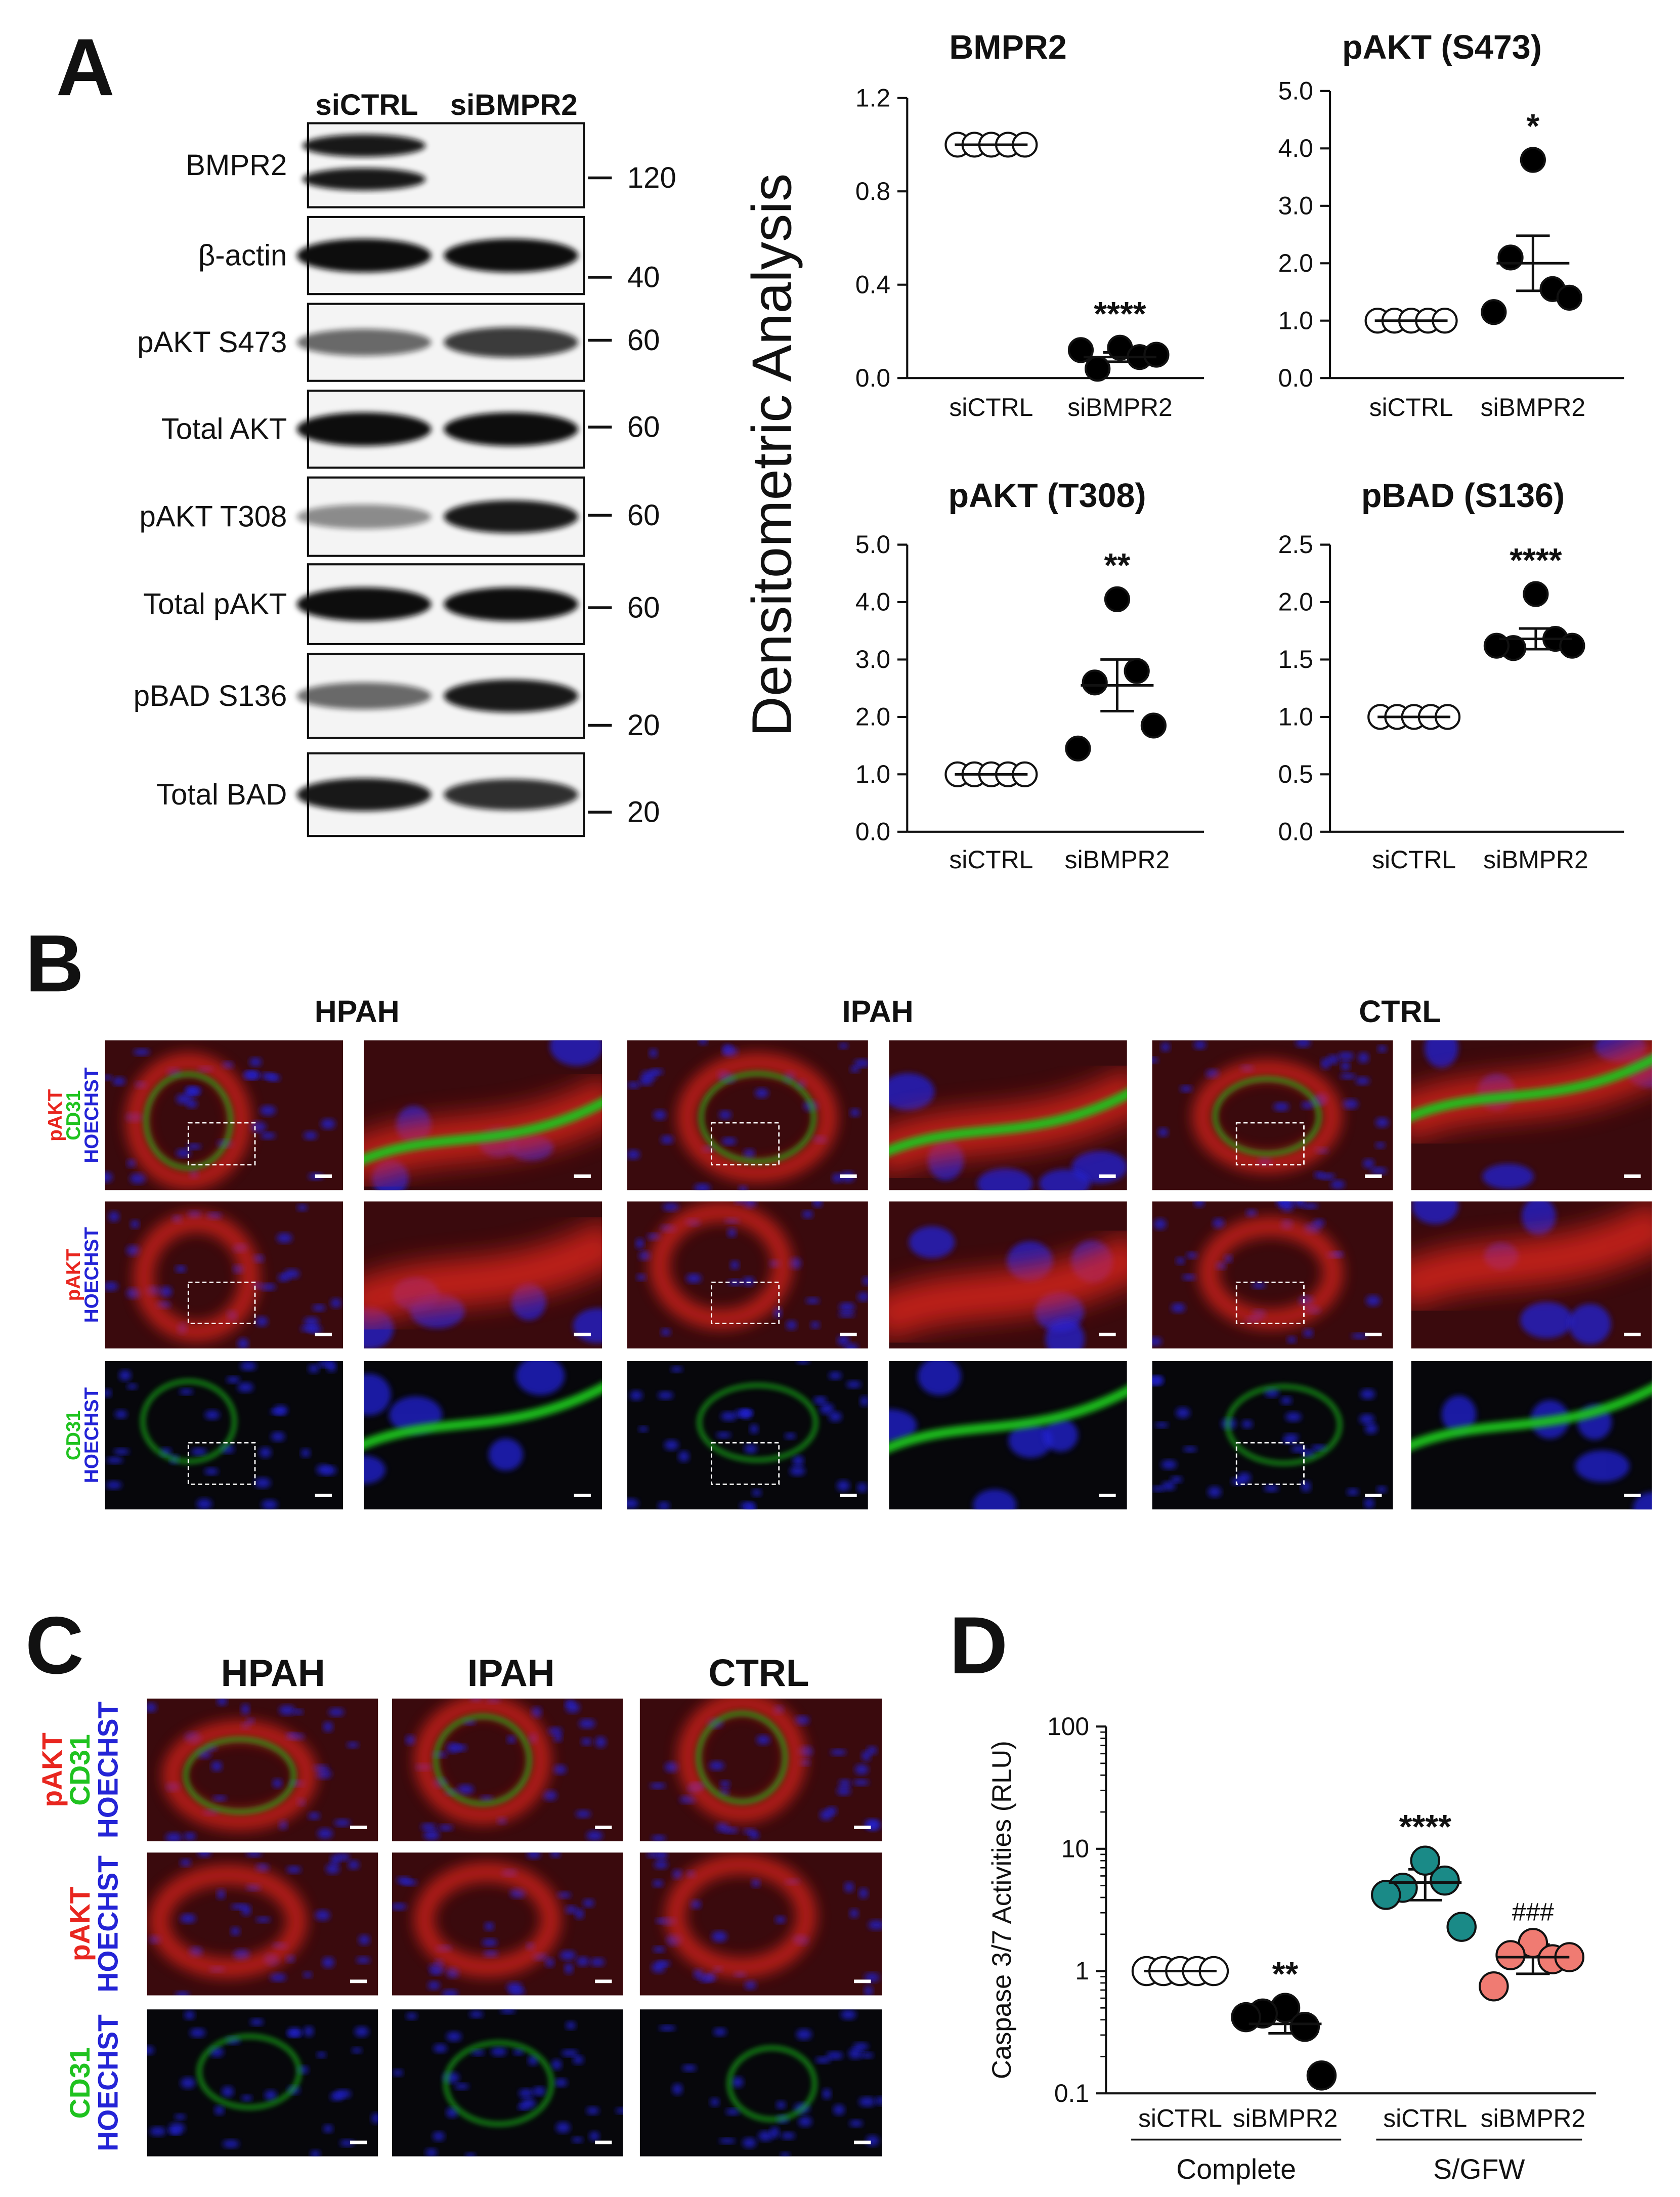  Describe the element at coordinates (215, 603) in the screenshot. I see `blot-label: Total pAKT` at that location.